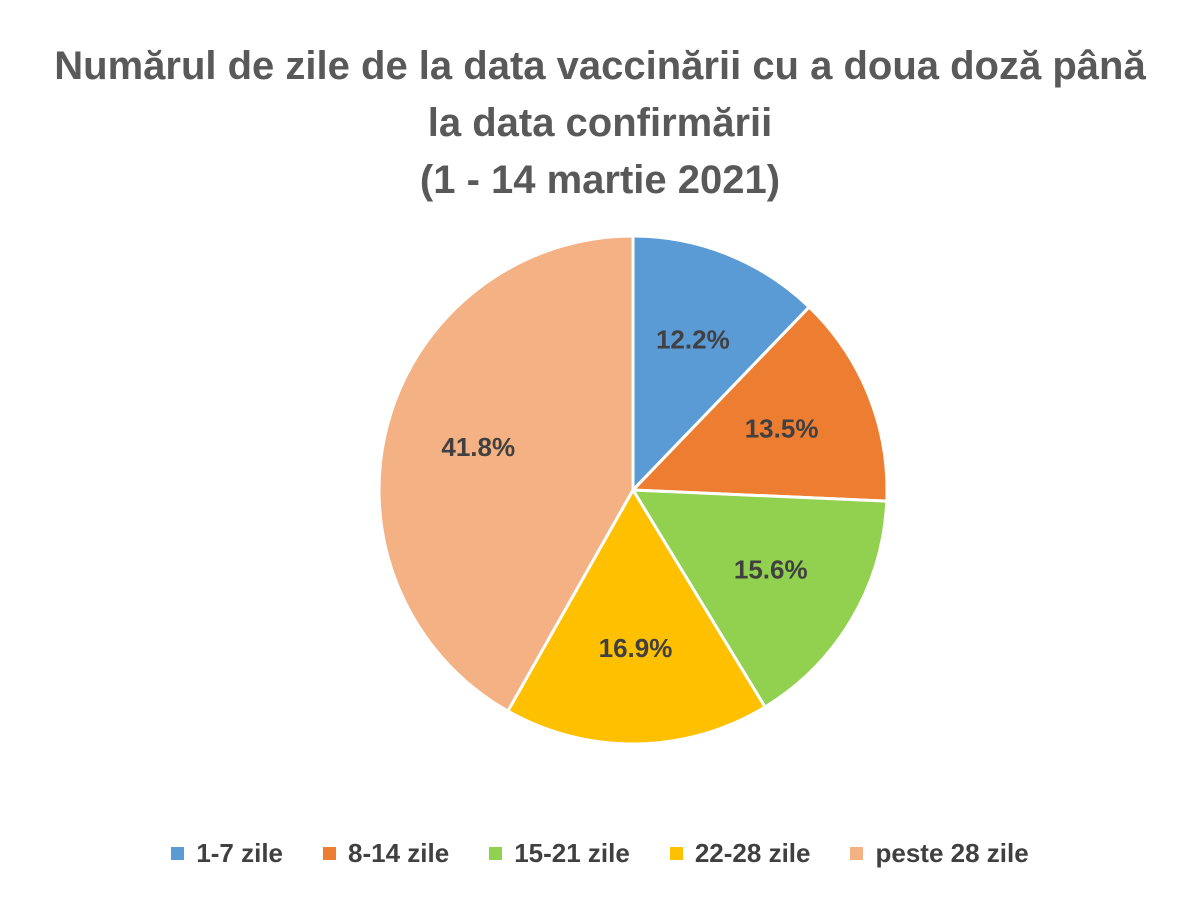  What do you see at coordinates (240, 853) in the screenshot?
I see `legend-label-1: 1-7 zile` at bounding box center [240, 853].